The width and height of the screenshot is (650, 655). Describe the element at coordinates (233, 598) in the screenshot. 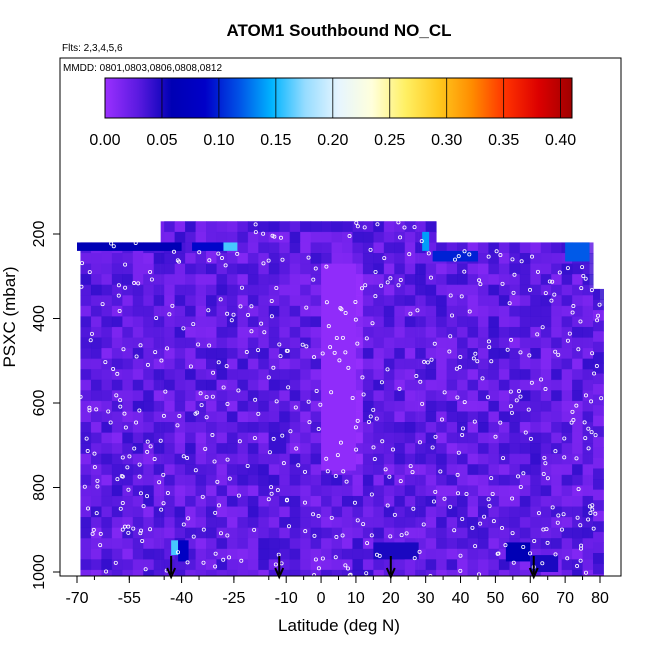

I see `x-tick-label: -25` at that location.